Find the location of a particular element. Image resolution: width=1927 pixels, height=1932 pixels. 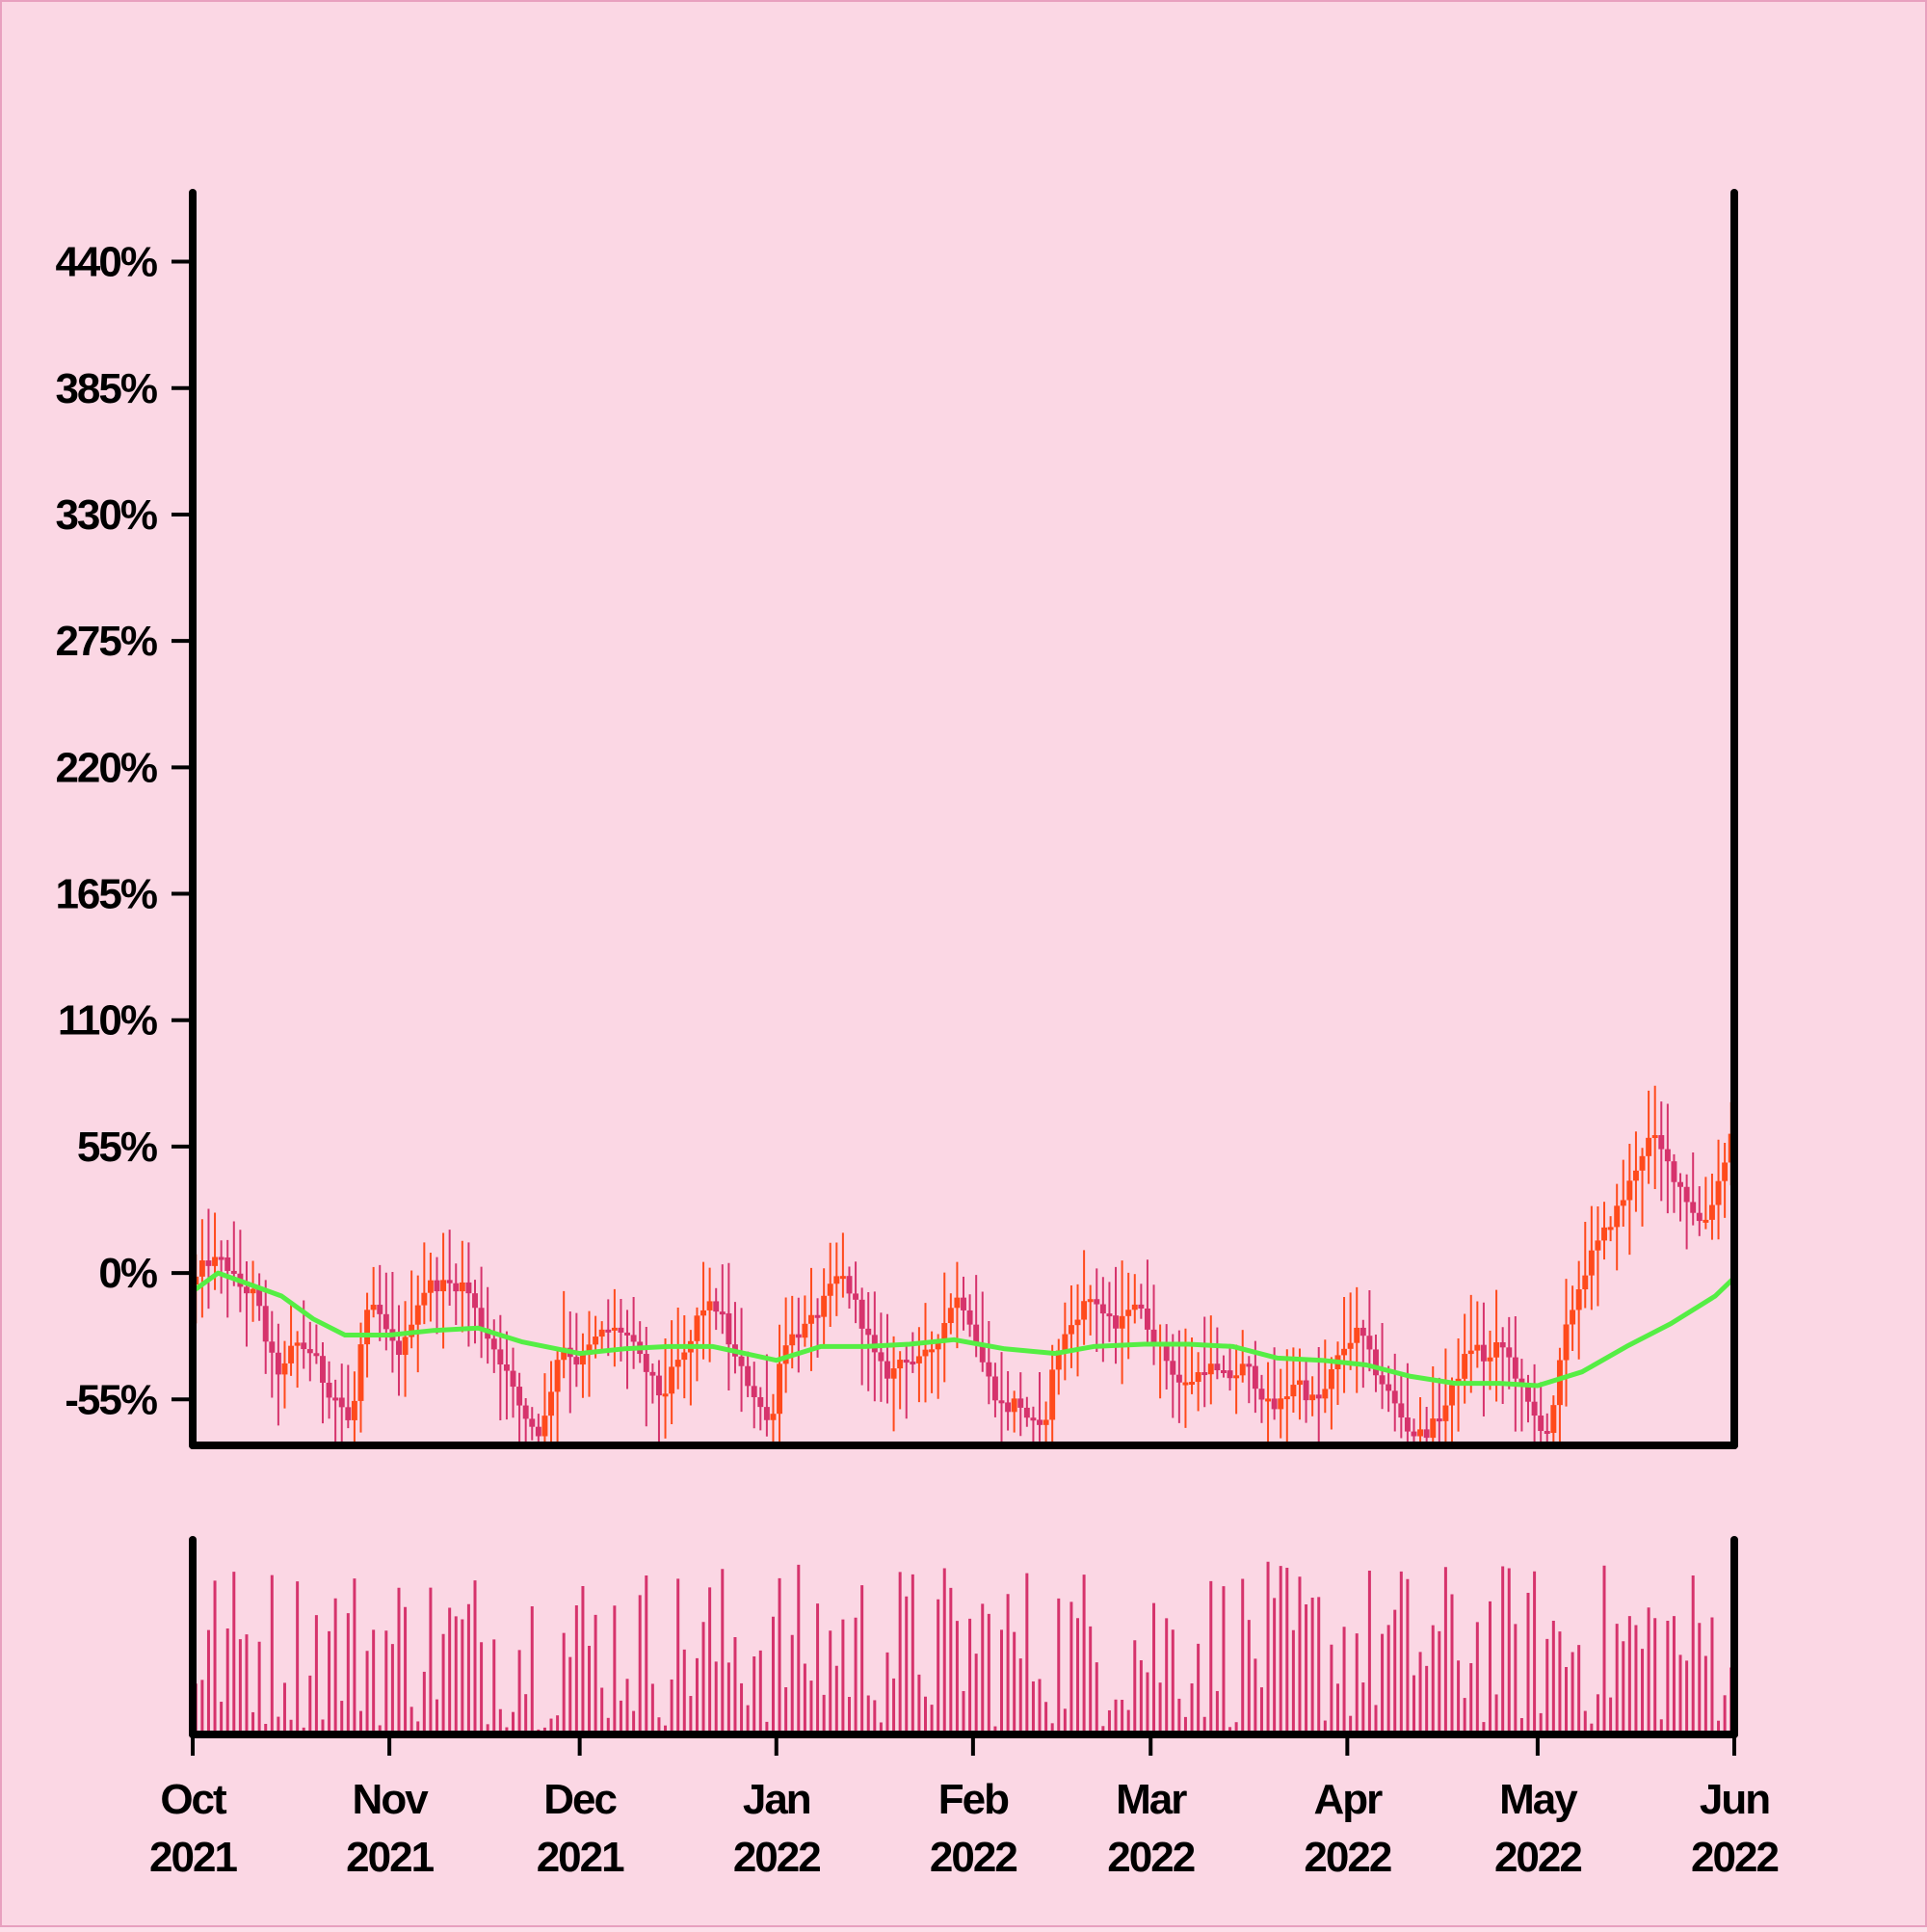

y-tick-label: 0% is located at coordinates (127, 1273).